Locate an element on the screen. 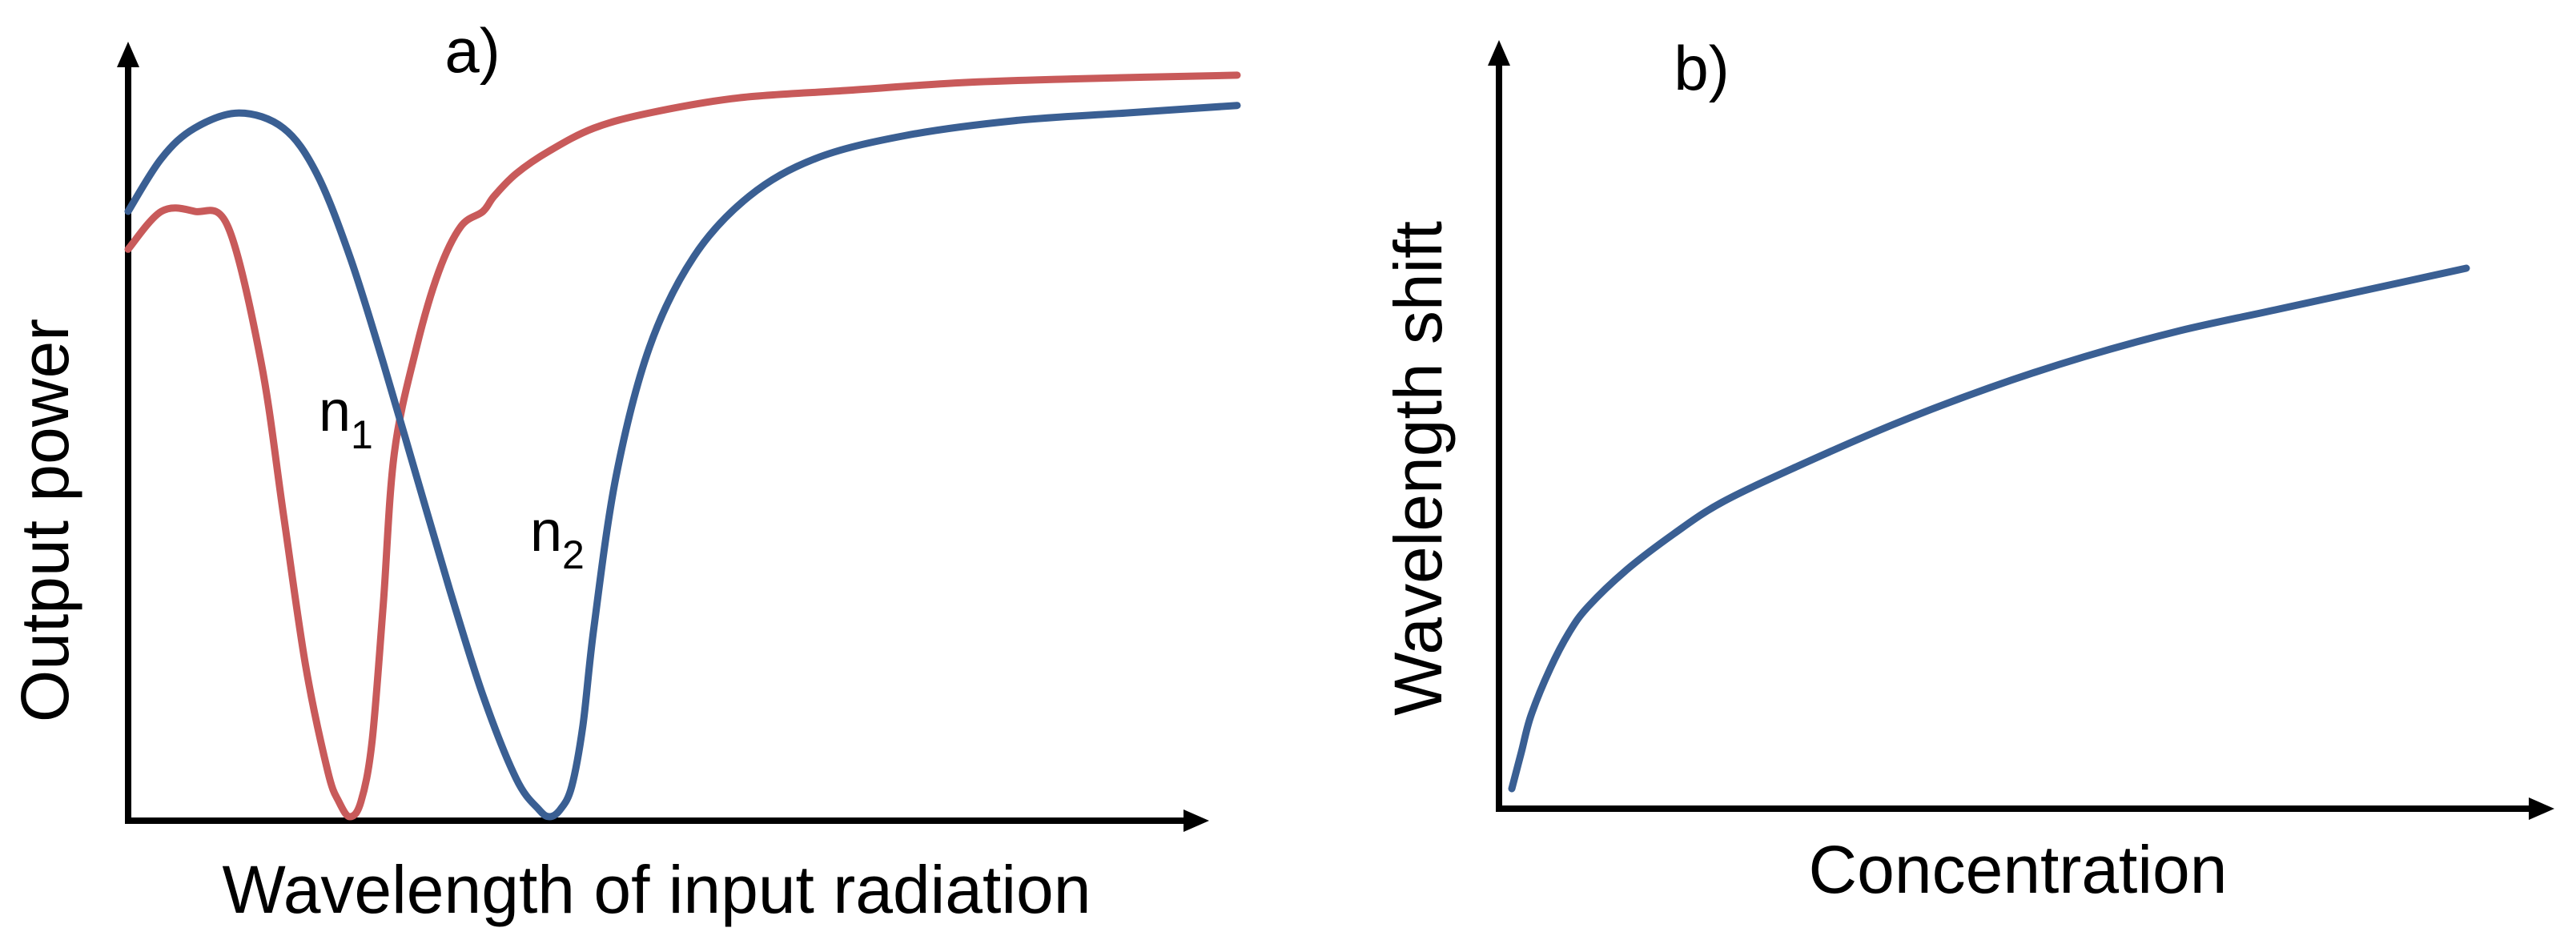 The height and width of the screenshot is (948, 2576). panel-b-x-axis-arrow is located at coordinates (2541, 808).